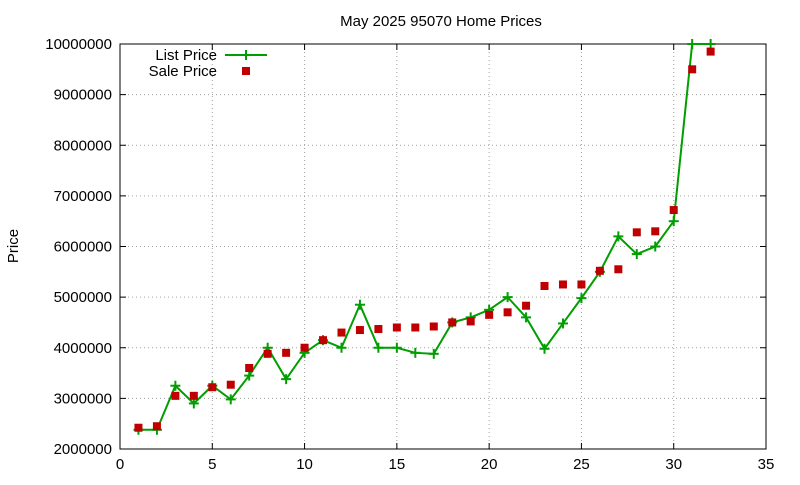 This screenshot has height=485, width=800. Describe the element at coordinates (78, 44) in the screenshot. I see `y-tick-label: 10000000` at that location.